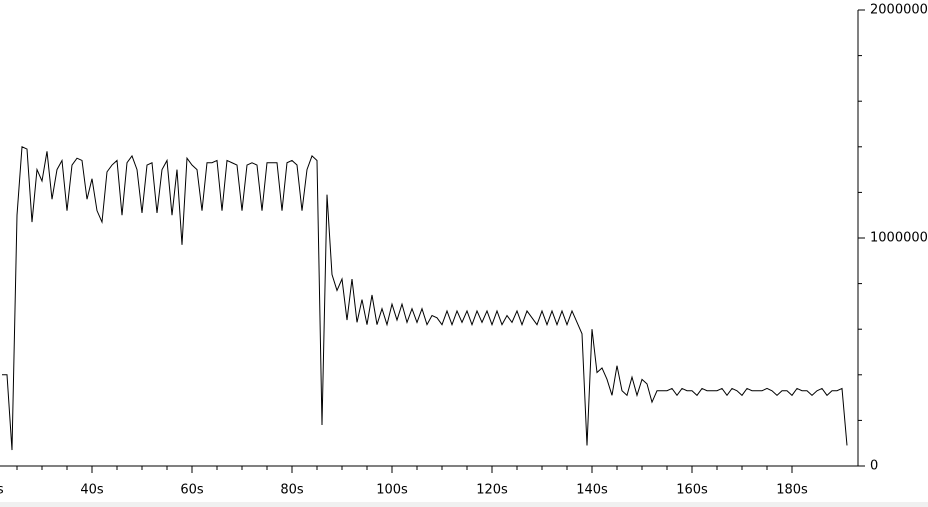  What do you see at coordinates (874, 466) in the screenshot?
I see `y-tick-label: 0` at bounding box center [874, 466].